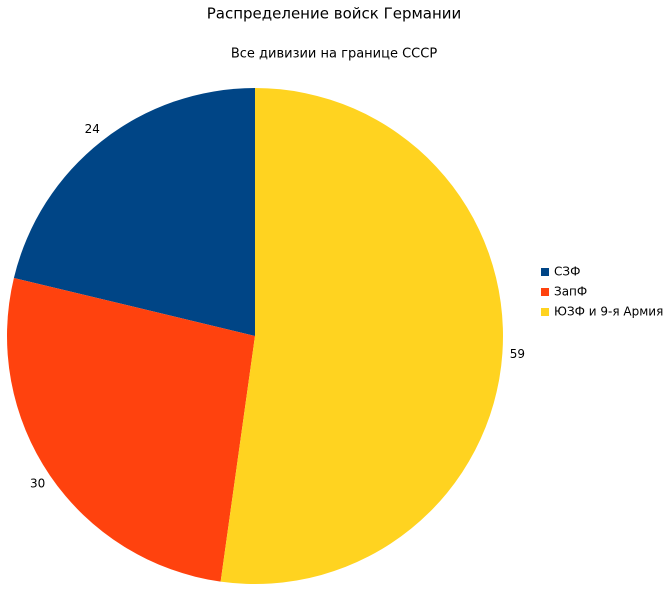  I want to click on legend-label: ЮЗФ и 9-я Армия, so click(608, 312).